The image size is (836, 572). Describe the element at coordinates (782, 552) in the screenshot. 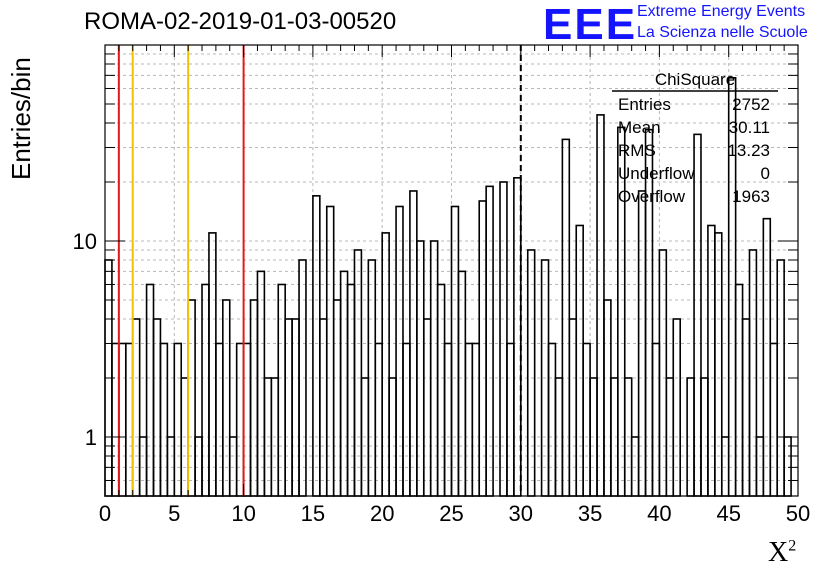

I see `x-axis-label: X2` at that location.